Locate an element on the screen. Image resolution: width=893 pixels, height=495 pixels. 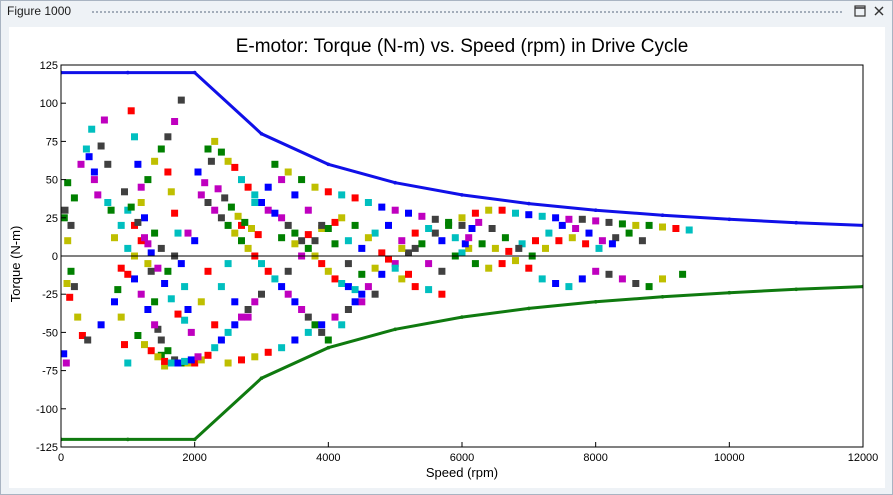
y-tick-label: -100 is located at coordinates (47, 410).